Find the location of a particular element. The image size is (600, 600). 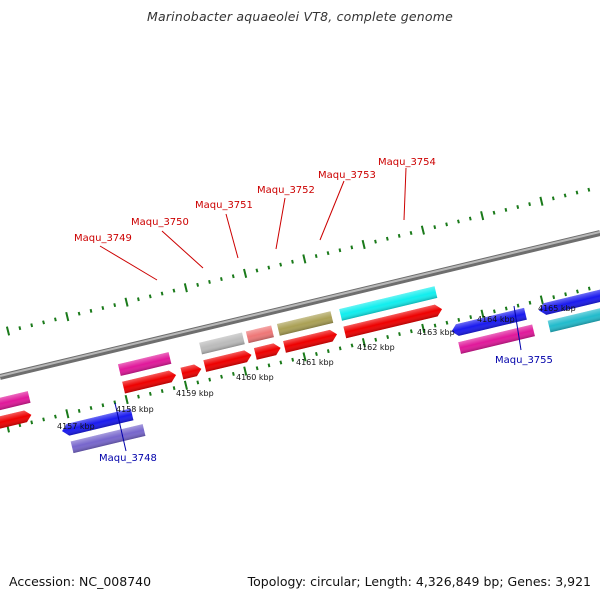

gene-label-maqu-3748: Maqu_3748 is located at coordinates (128, 458).